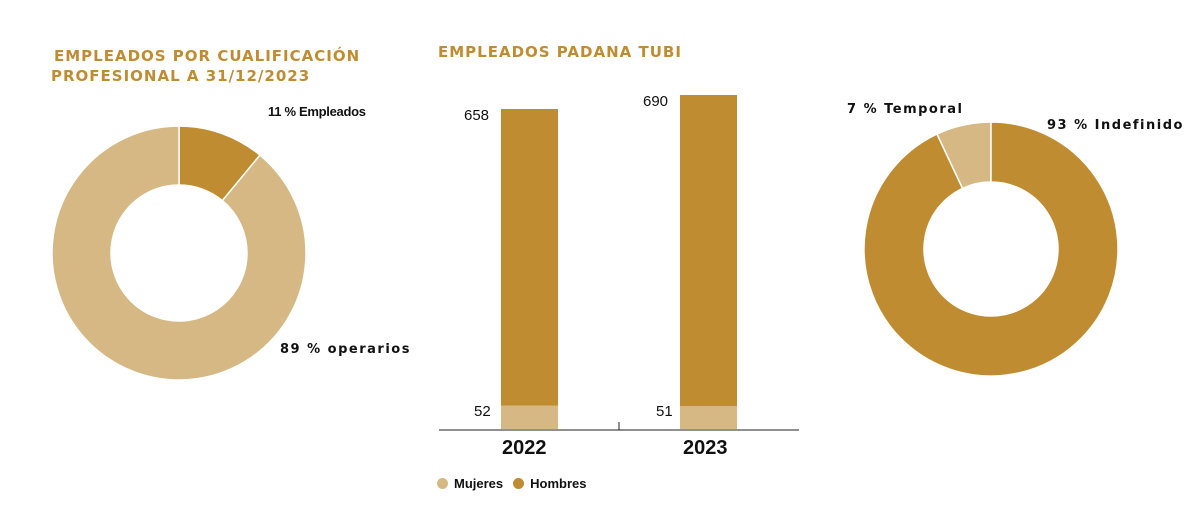 Image resolution: width=1200 pixels, height=514 pixels. What do you see at coordinates (477, 115) in the screenshot?
I see `bar-label-hombres-2022: 658` at bounding box center [477, 115].